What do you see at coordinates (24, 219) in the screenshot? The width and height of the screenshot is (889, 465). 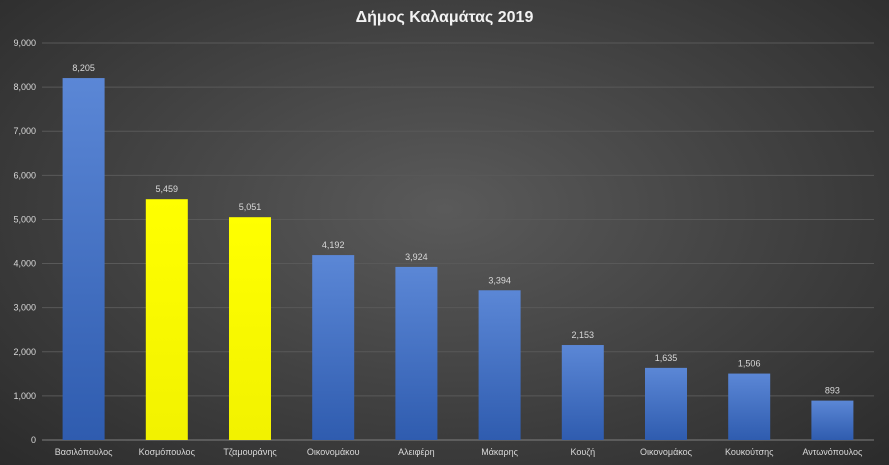 I see `y-tick-label: 5,000` at bounding box center [24, 219].